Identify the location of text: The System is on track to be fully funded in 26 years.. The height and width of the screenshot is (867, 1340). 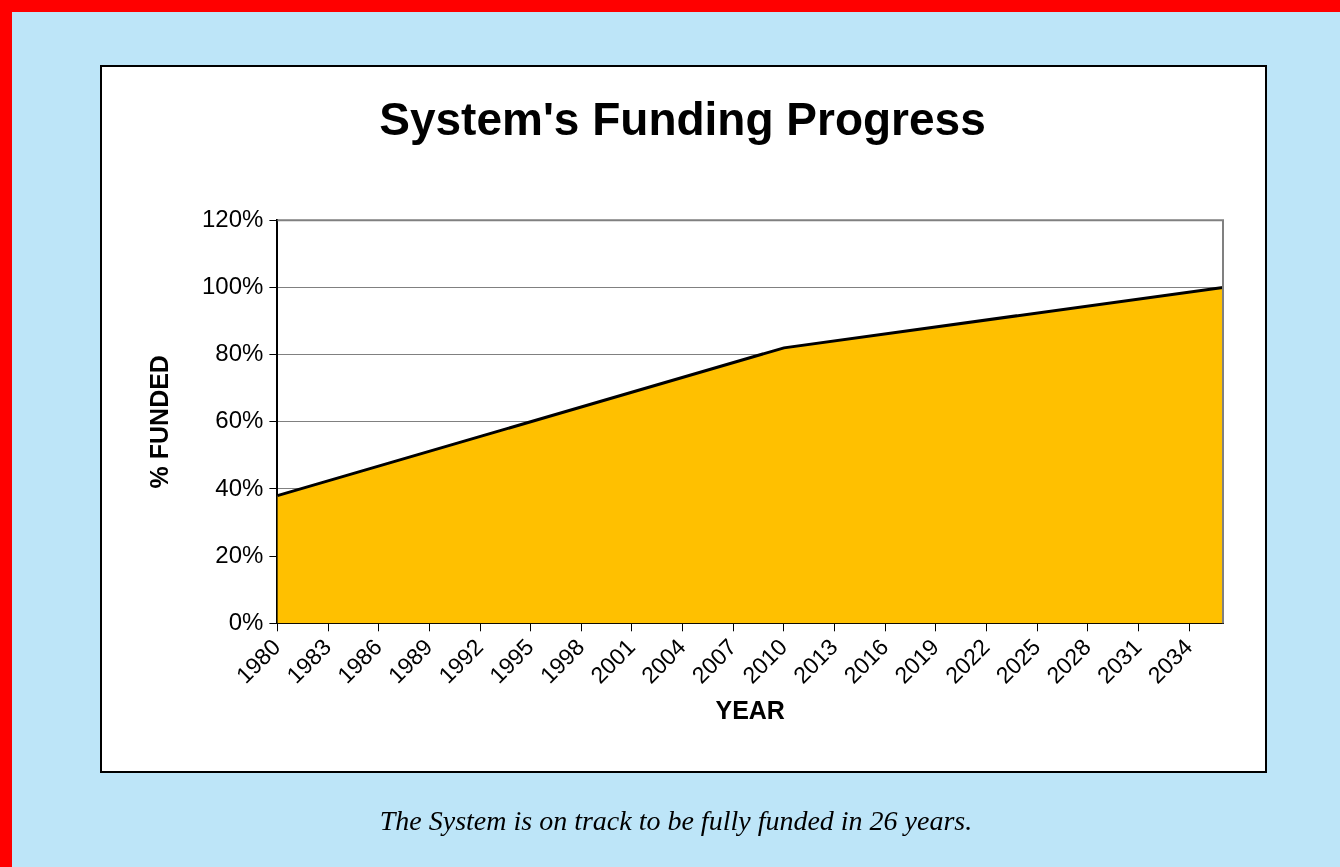
(676, 821).